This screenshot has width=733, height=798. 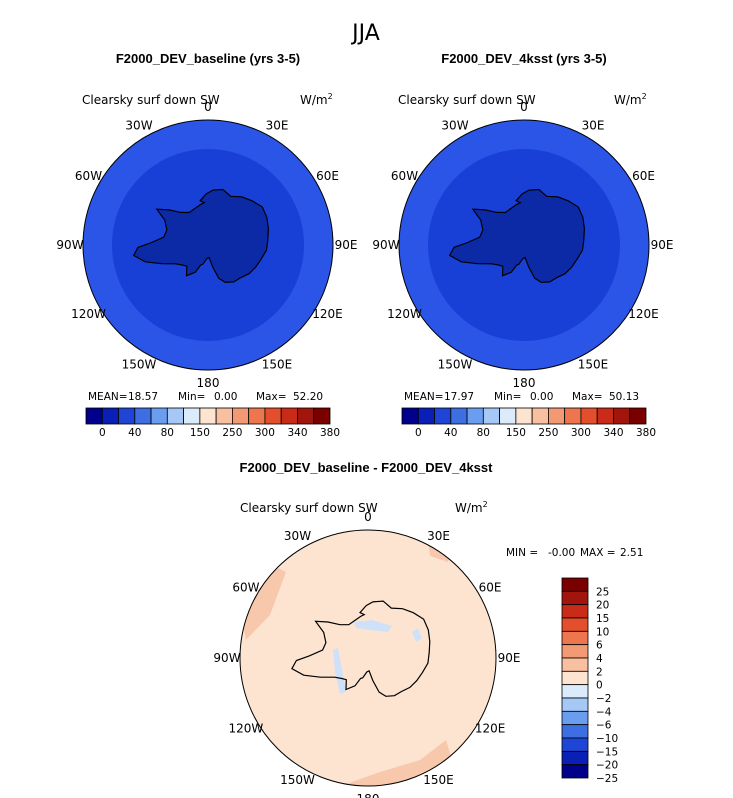 I want to click on colorbar-tick-label: 380, so click(x=330, y=433).